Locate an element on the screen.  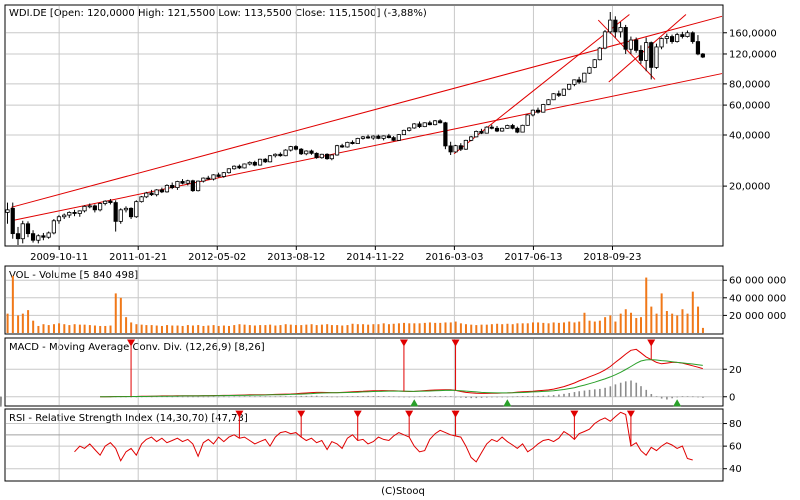
price-x-tick-label: 2012-05-02 is located at coordinates (217, 257).